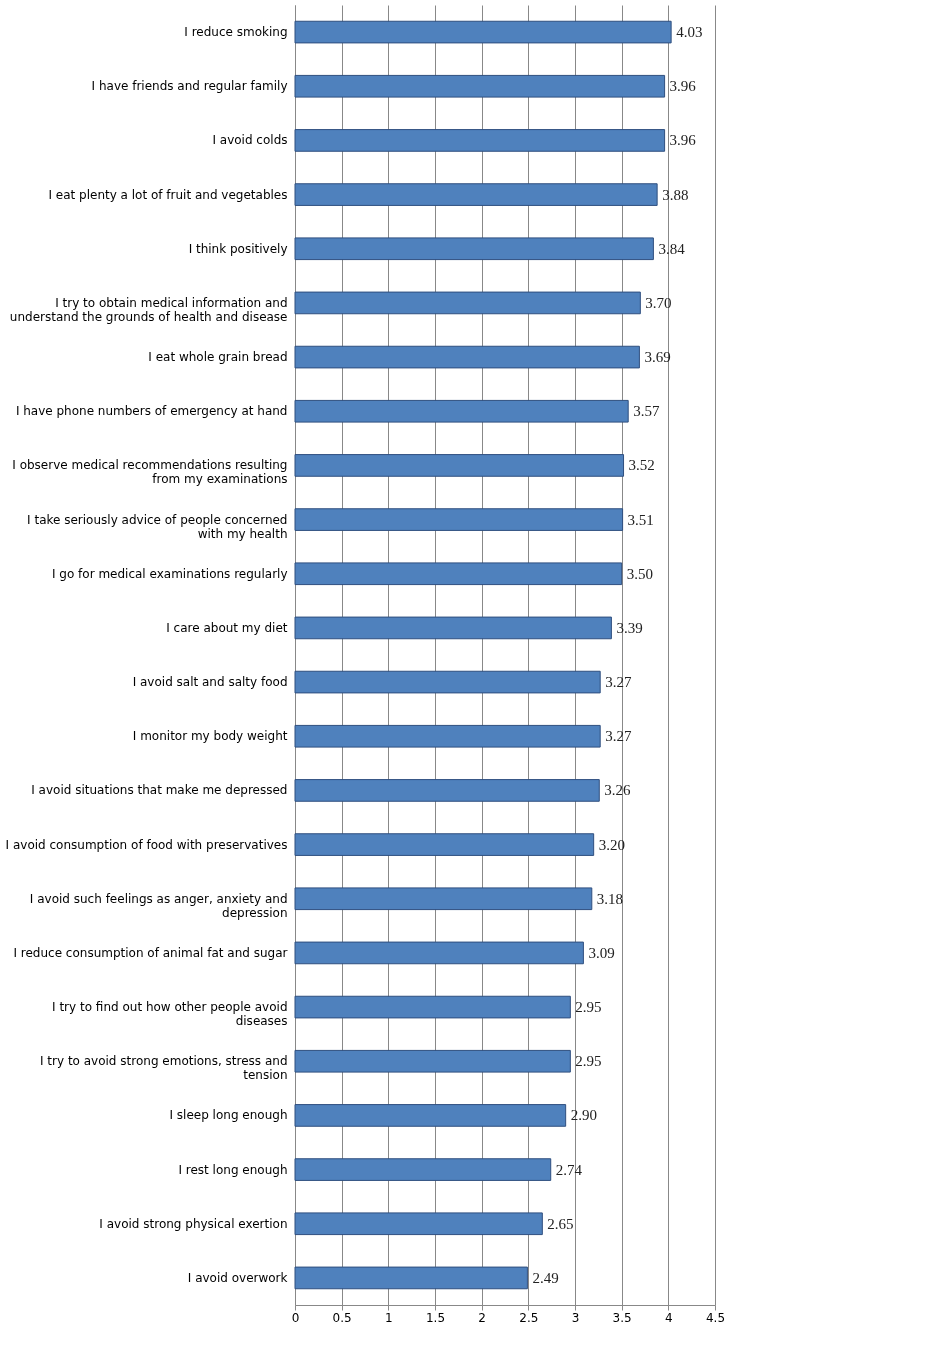  Describe the element at coordinates (157, 526) in the screenshot. I see `y-tick-label: I take seriously advice of people concerned with my health` at that location.